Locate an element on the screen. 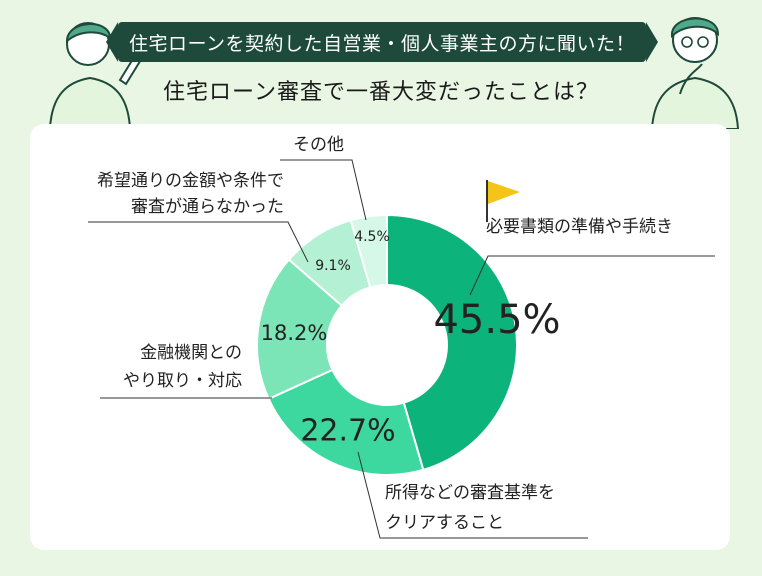 This screenshot has height=576, width=762. data-label-4: 4.5% is located at coordinates (372, 237).